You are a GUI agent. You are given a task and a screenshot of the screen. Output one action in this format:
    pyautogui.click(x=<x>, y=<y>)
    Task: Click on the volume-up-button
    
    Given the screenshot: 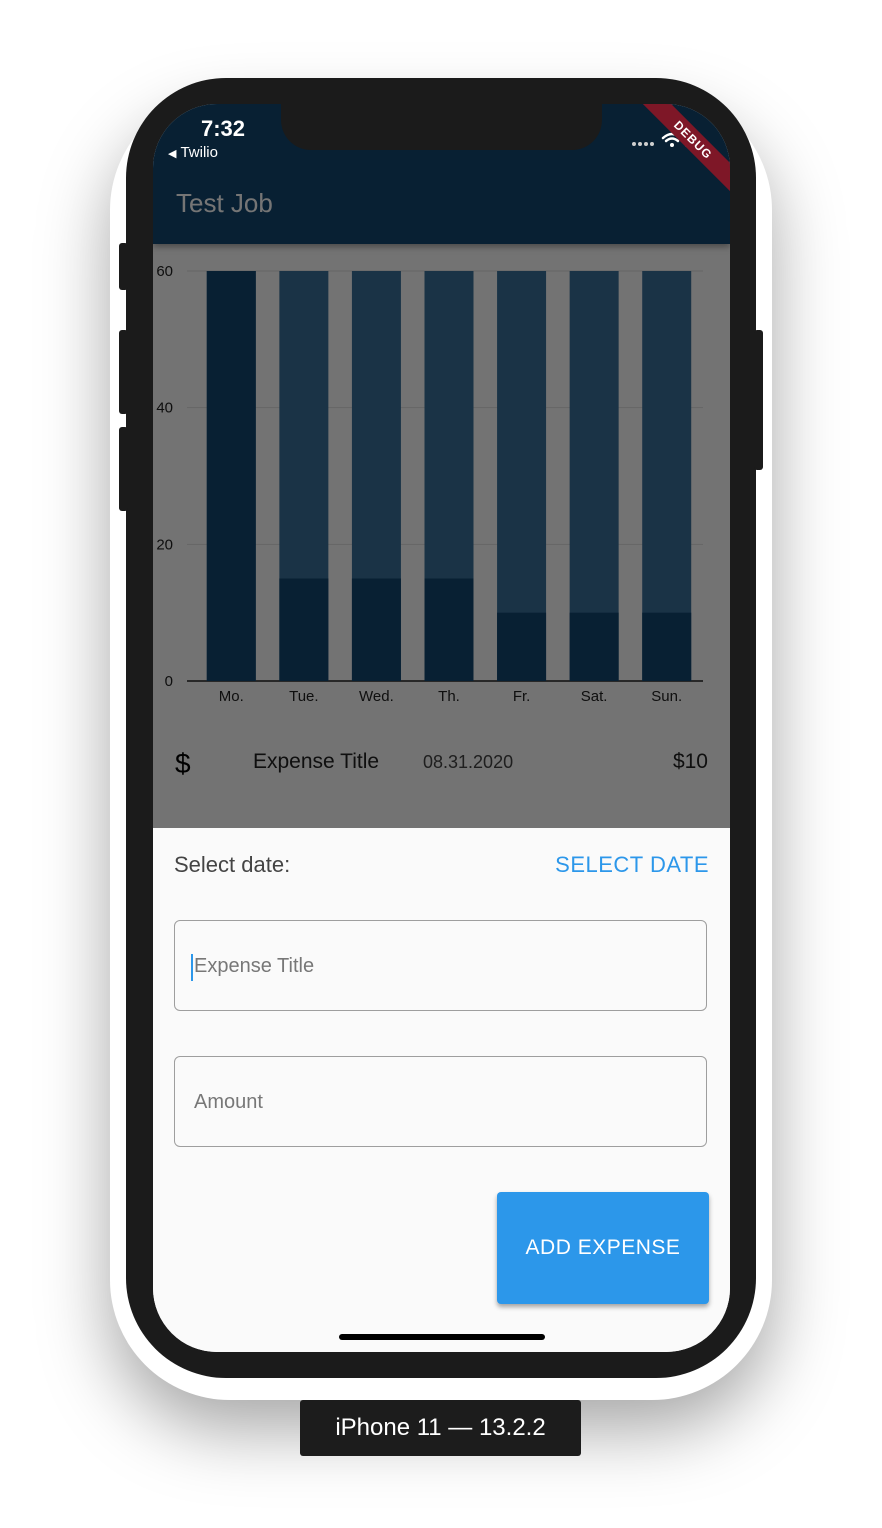 What is the action you would take?
    pyautogui.click(x=123, y=372)
    